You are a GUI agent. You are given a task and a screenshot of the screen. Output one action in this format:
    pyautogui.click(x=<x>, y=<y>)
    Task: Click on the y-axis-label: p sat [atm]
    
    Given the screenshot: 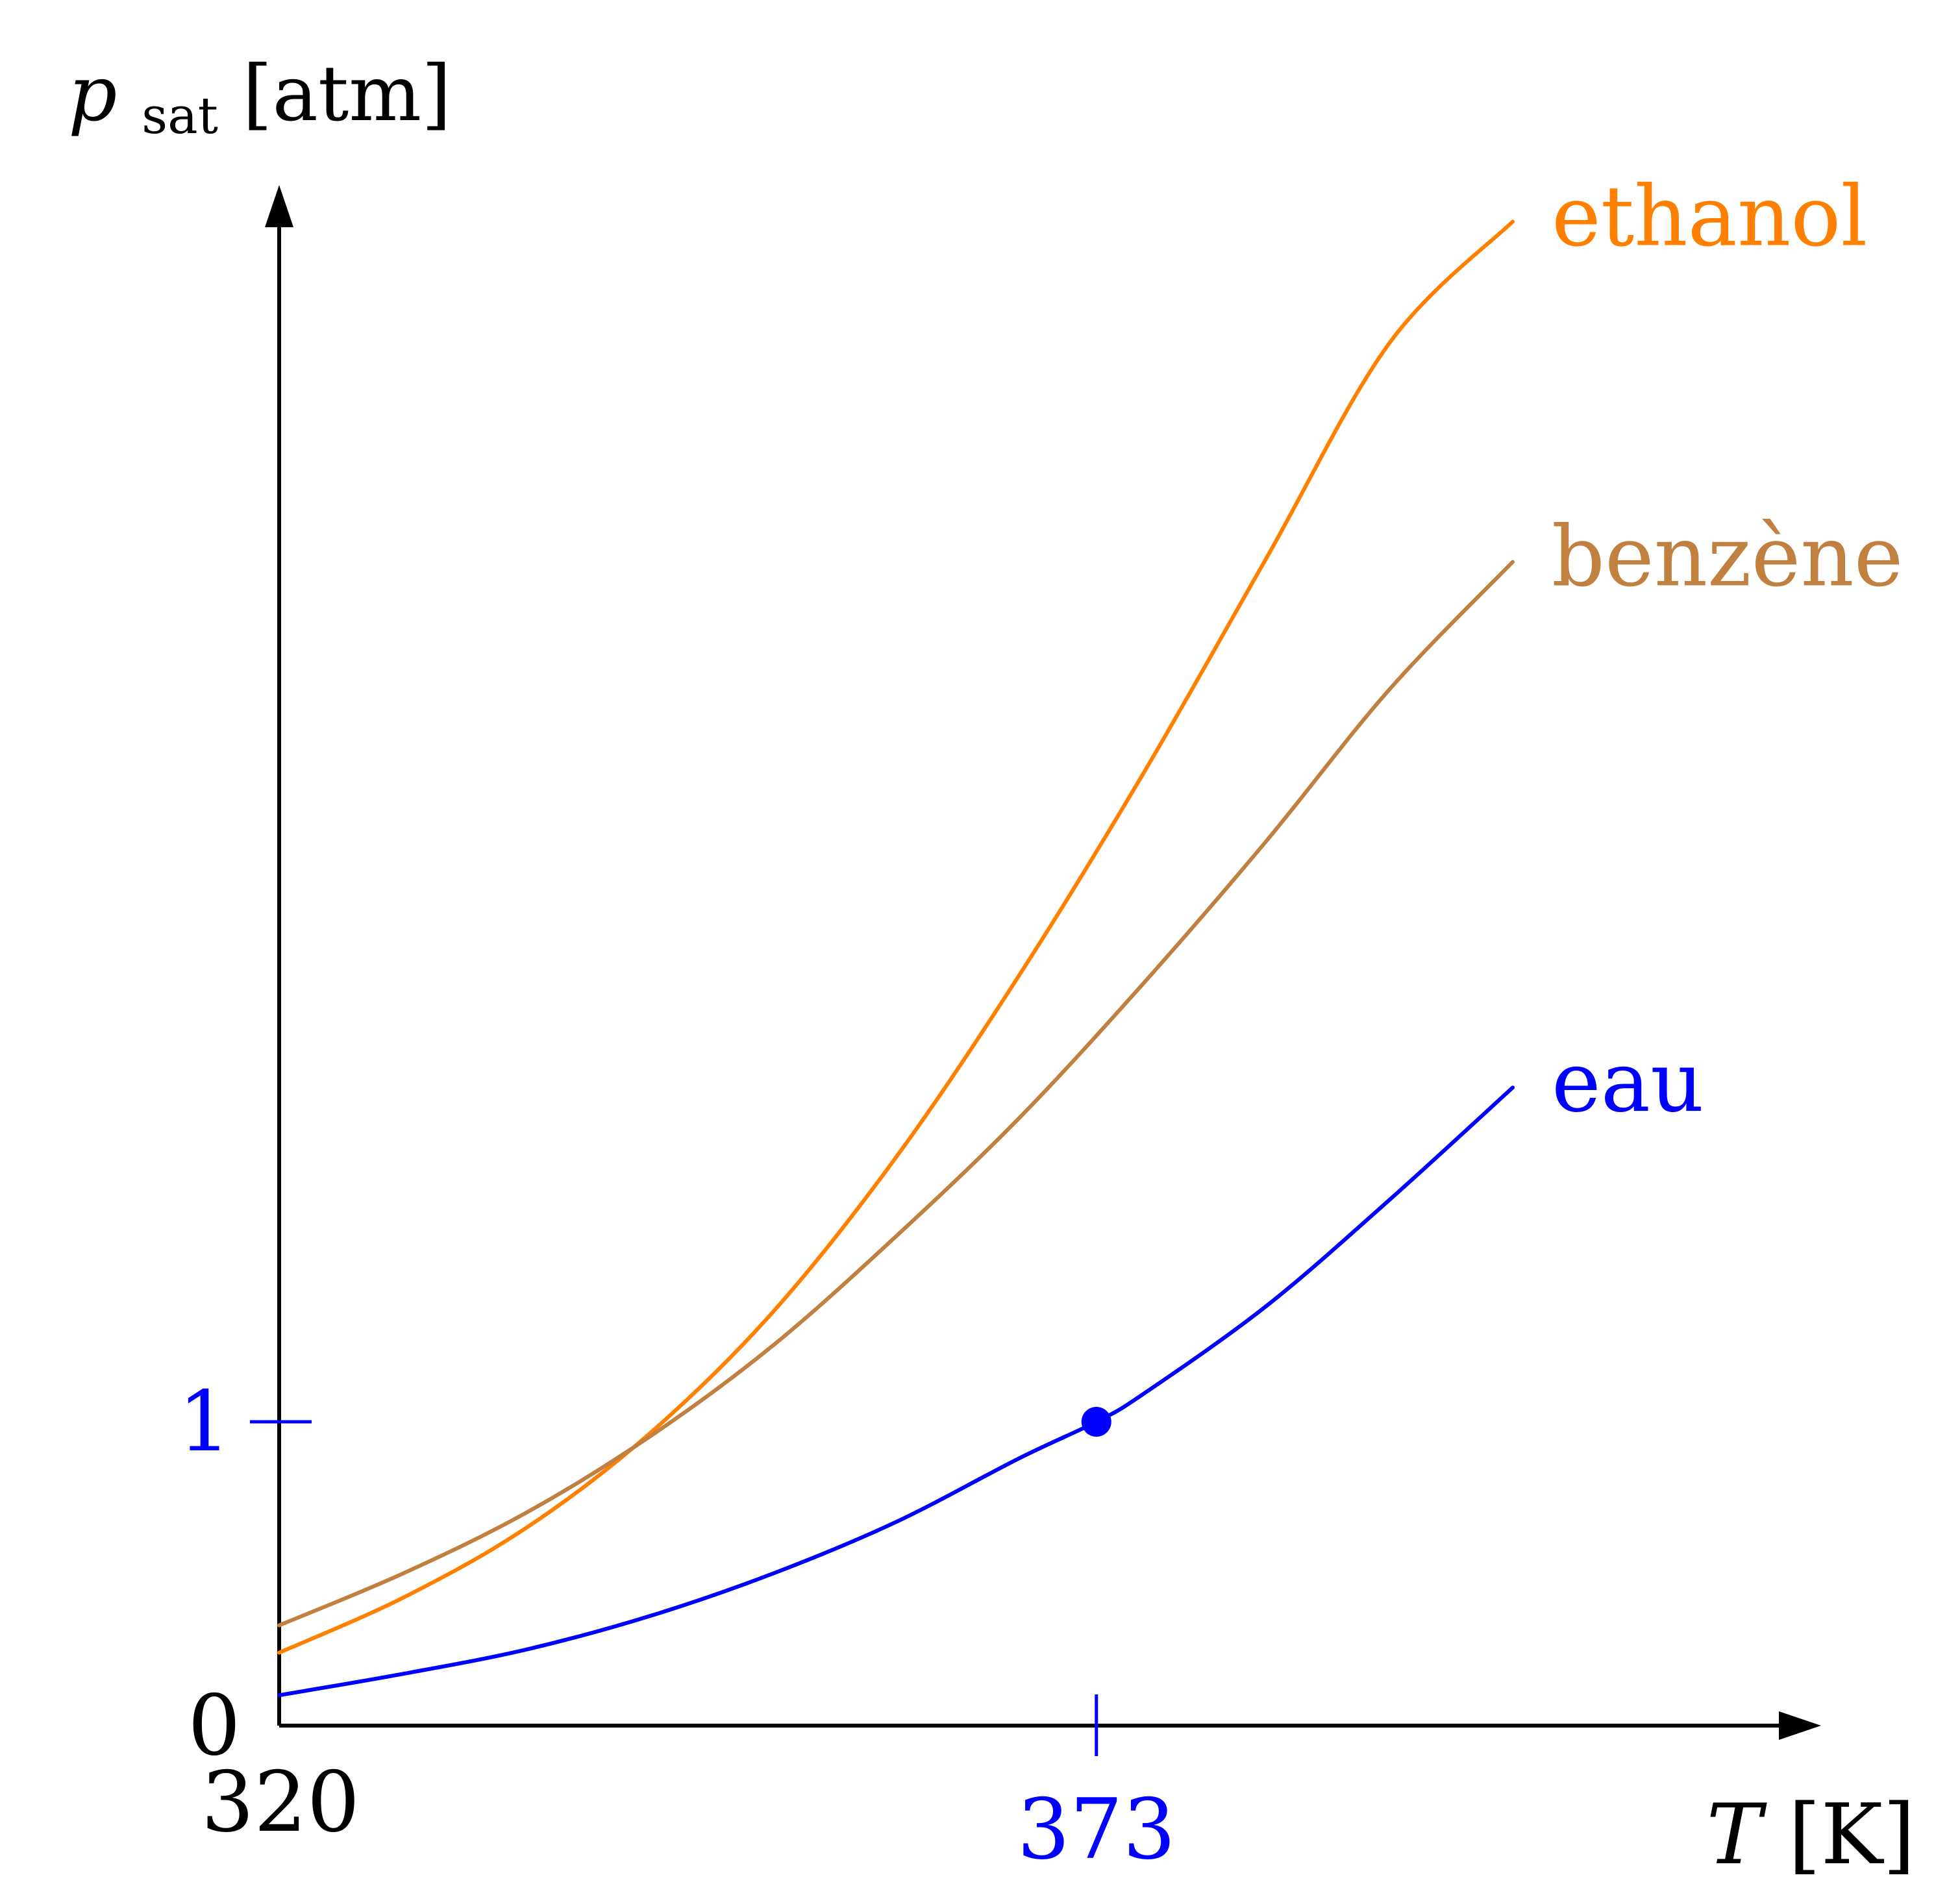 What is the action you would take?
    pyautogui.click(x=259, y=100)
    